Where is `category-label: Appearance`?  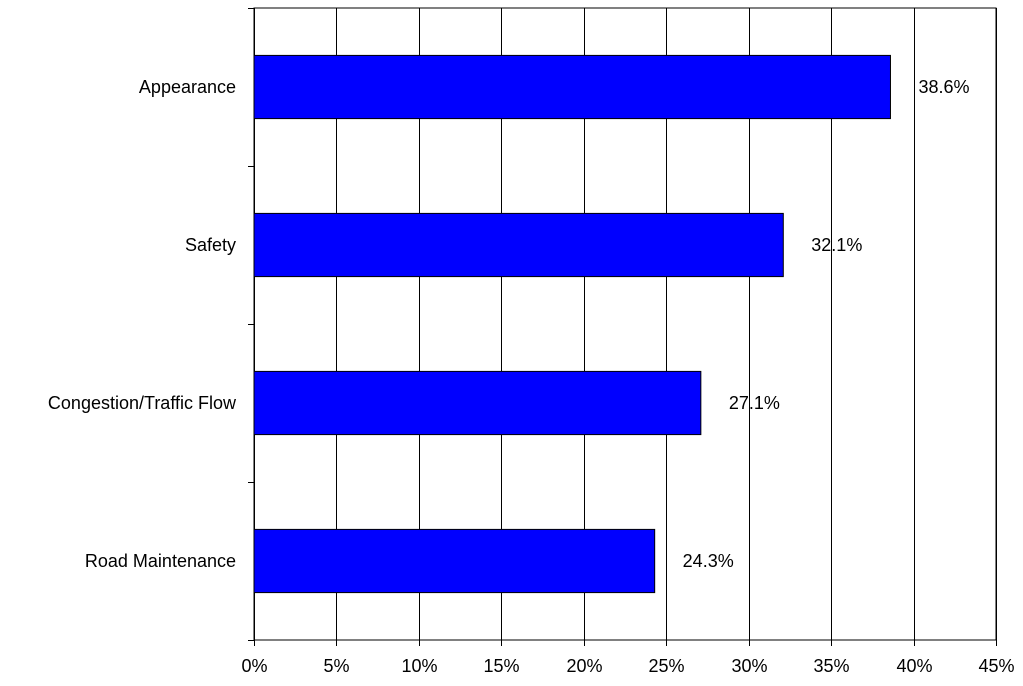
category-label: Appearance is located at coordinates (187, 87).